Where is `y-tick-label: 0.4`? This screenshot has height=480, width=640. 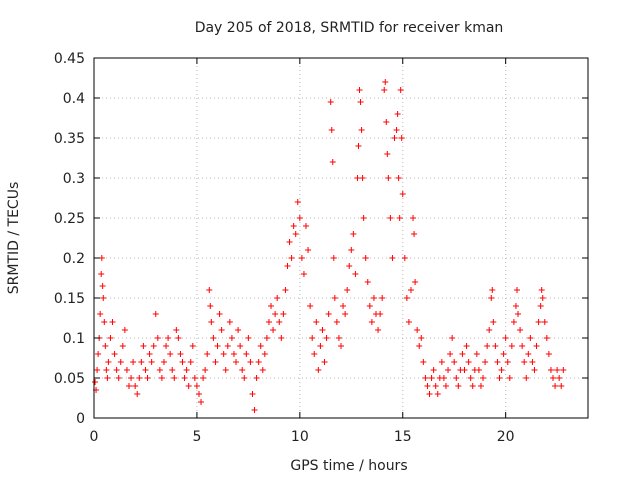
y-tick-label: 0.4 is located at coordinates (74, 99).